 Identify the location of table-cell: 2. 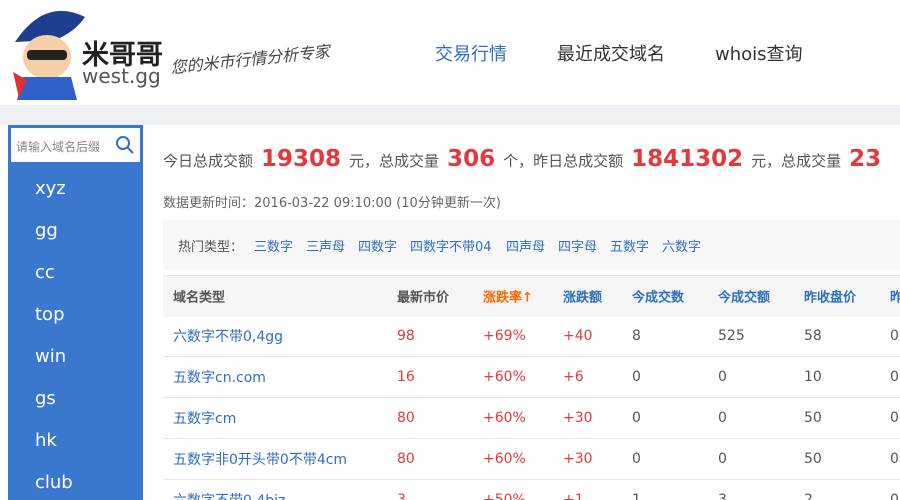
(808, 496).